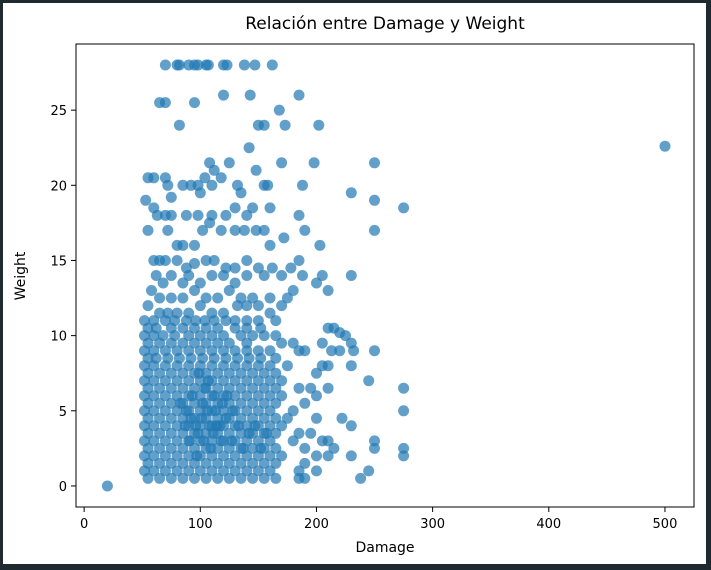 The image size is (711, 570). Describe the element at coordinates (385, 24) in the screenshot. I see `chart-title: Relación entre Damage y Weight` at that location.